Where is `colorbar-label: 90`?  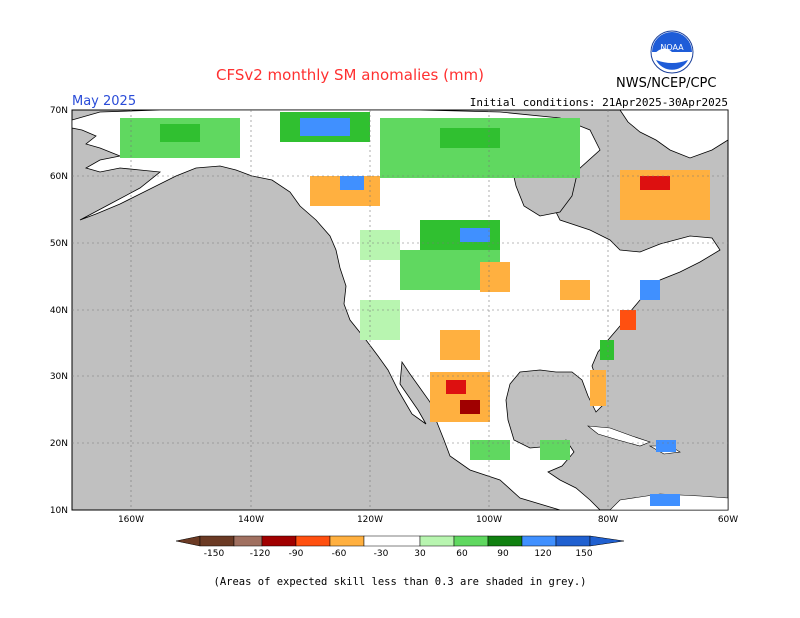 colorbar-label: 90 is located at coordinates (503, 554).